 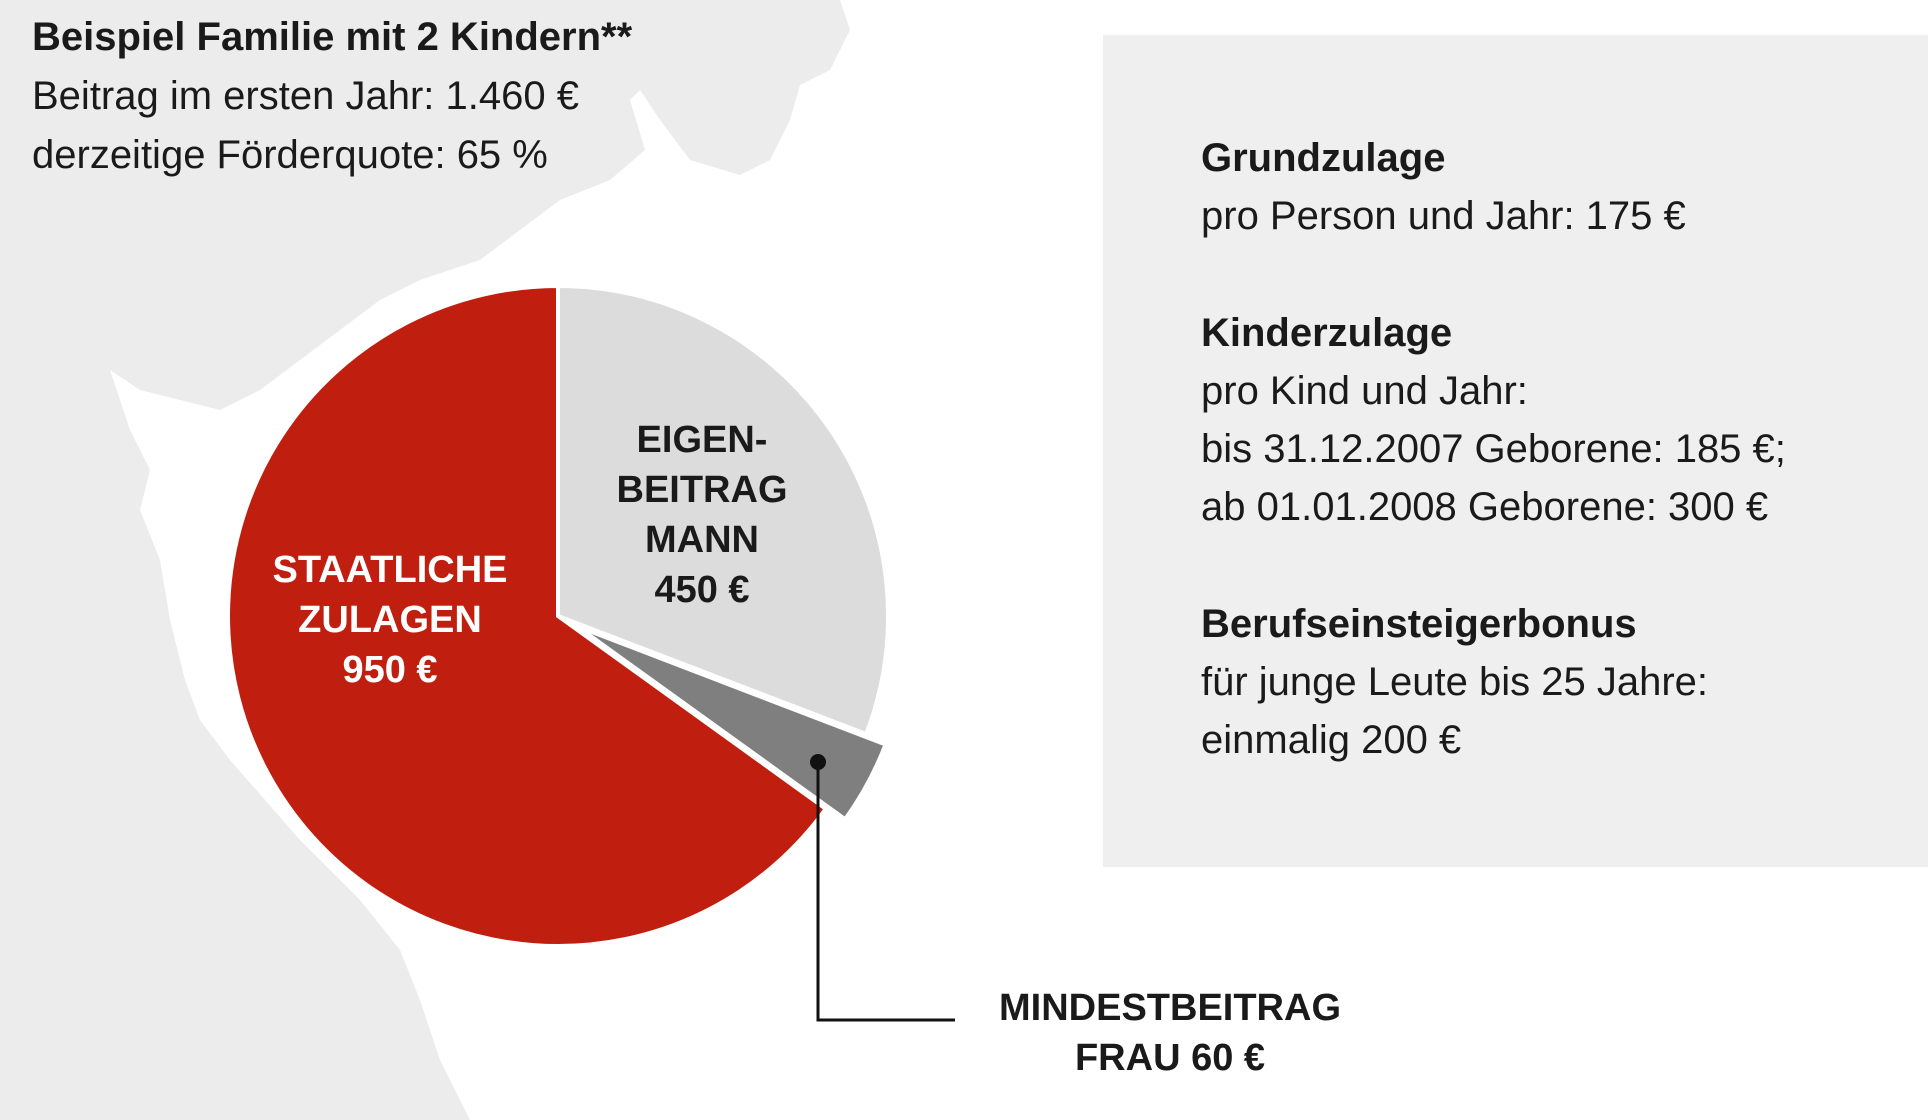 What do you see at coordinates (1443, 216) in the screenshot?
I see `grundzulage-line: pro Person und Jahr: 175 €` at bounding box center [1443, 216].